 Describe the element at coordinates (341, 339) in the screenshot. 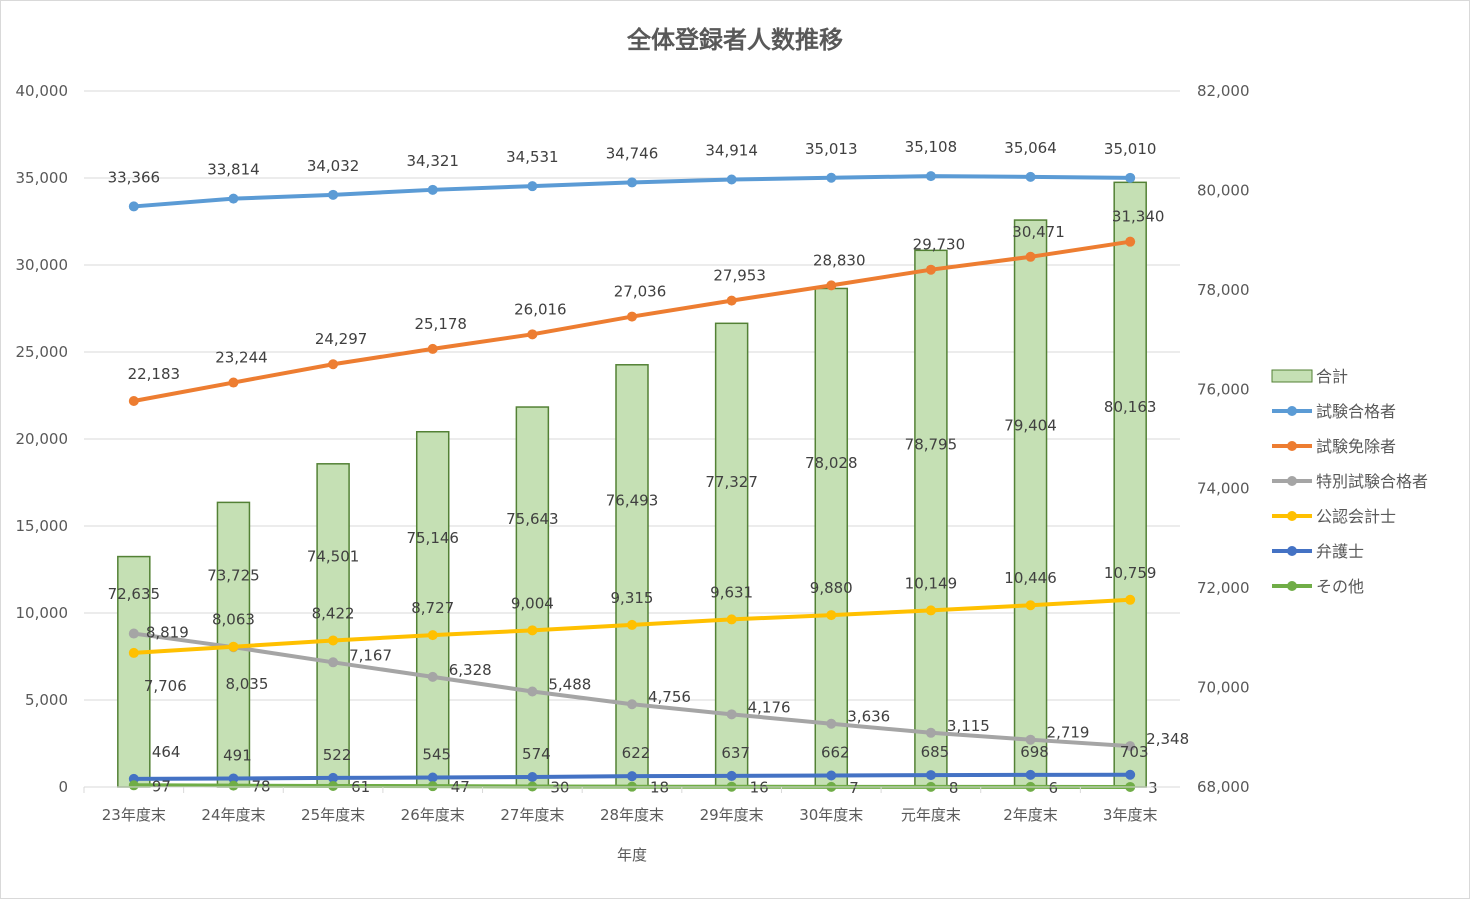

I see `line-data-label: 24,297` at that location.